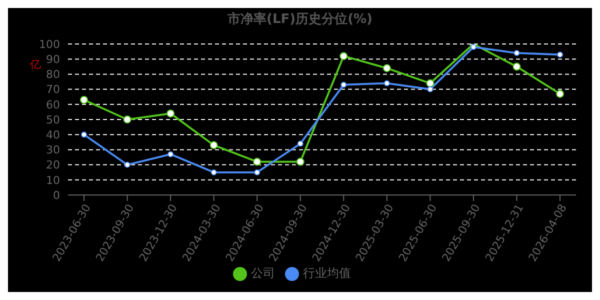 The height and width of the screenshot is (300, 600). Describe the element at coordinates (53, 119) in the screenshot. I see `y-tick-label: 50` at that location.